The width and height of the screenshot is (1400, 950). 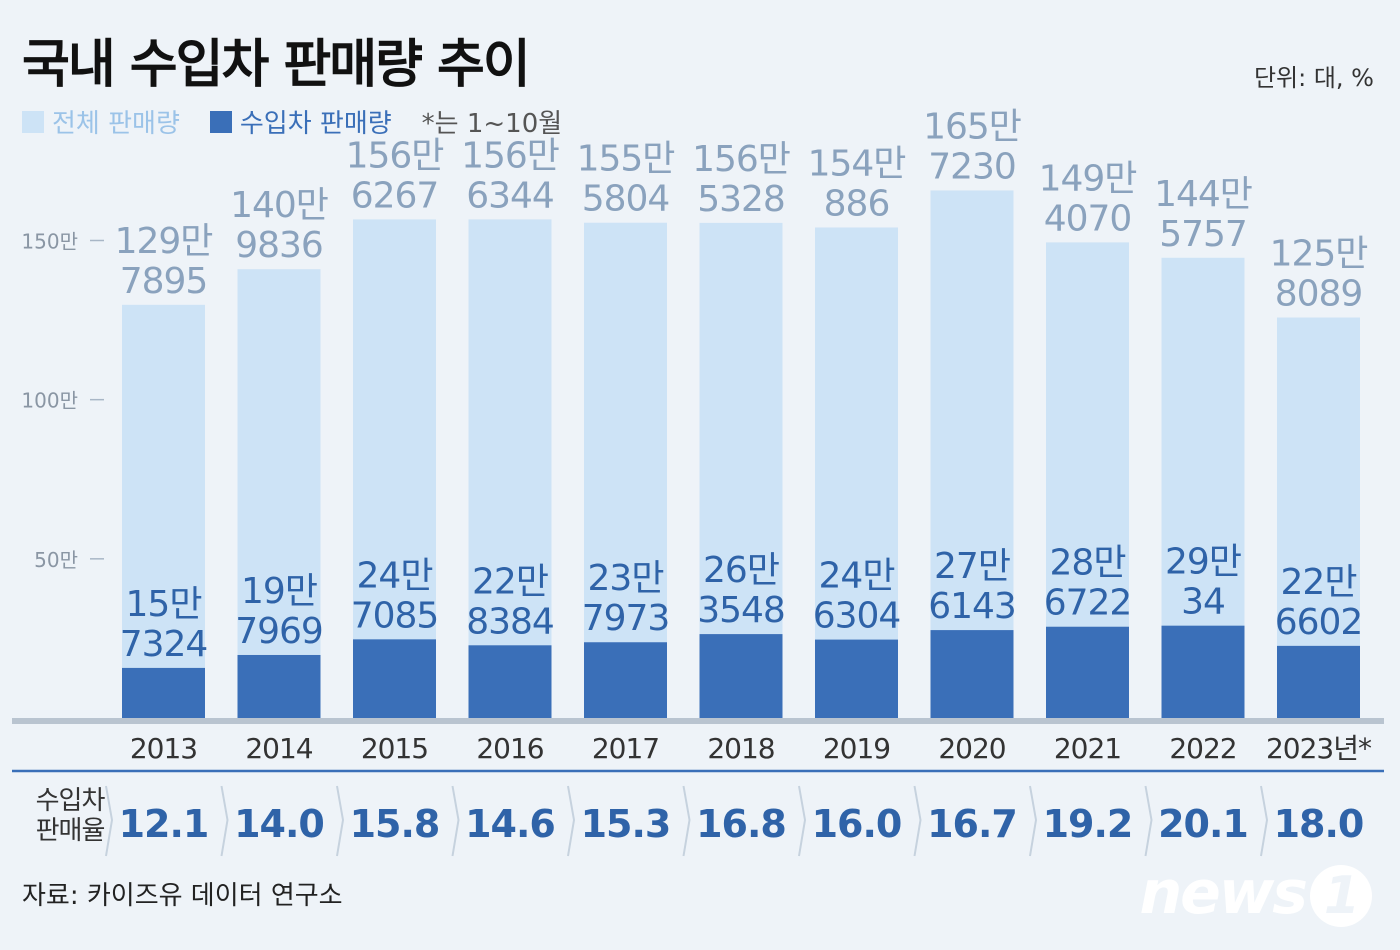 What do you see at coordinates (70, 831) in the screenshot?
I see `rate-title-line2: 판매율` at bounding box center [70, 831].